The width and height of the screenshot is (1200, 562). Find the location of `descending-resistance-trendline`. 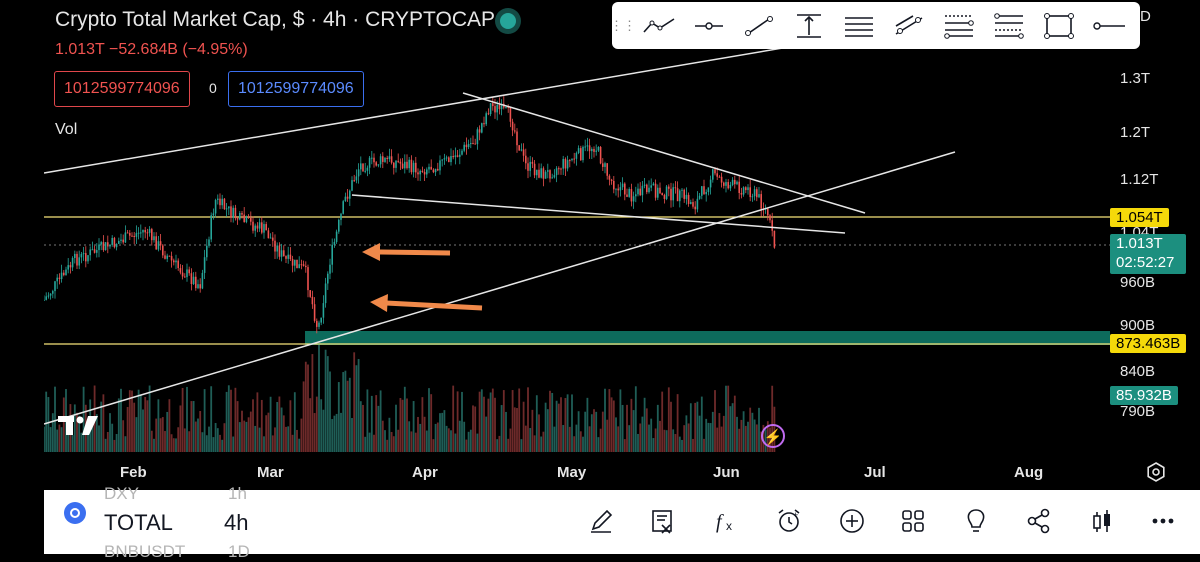

descending-resistance-trendline is located at coordinates (664, 153).